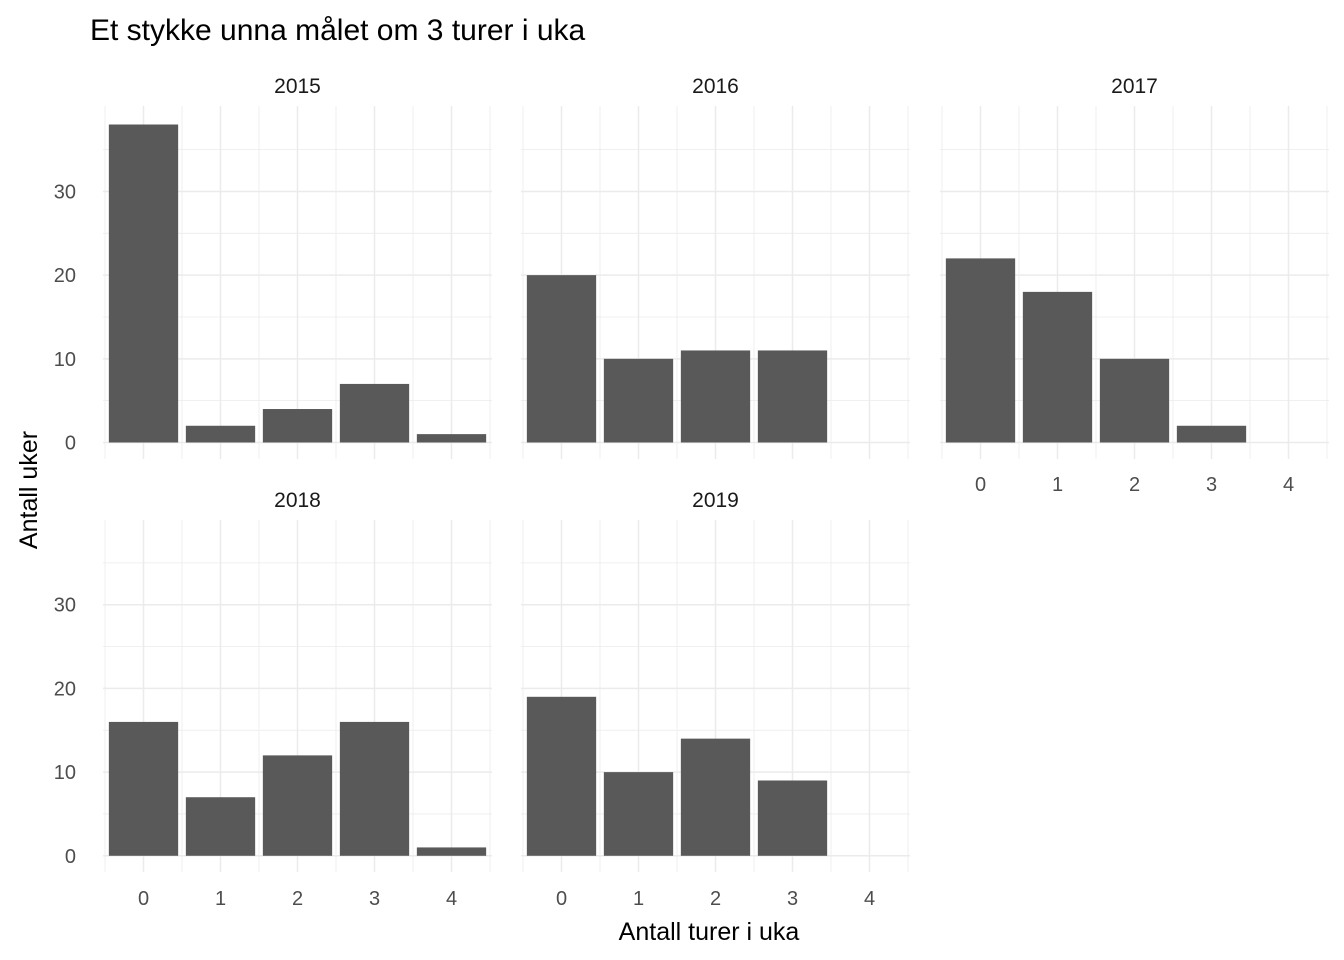 The image size is (1344, 960). What do you see at coordinates (715, 500) in the screenshot?
I see `facet-label: 2019` at bounding box center [715, 500].